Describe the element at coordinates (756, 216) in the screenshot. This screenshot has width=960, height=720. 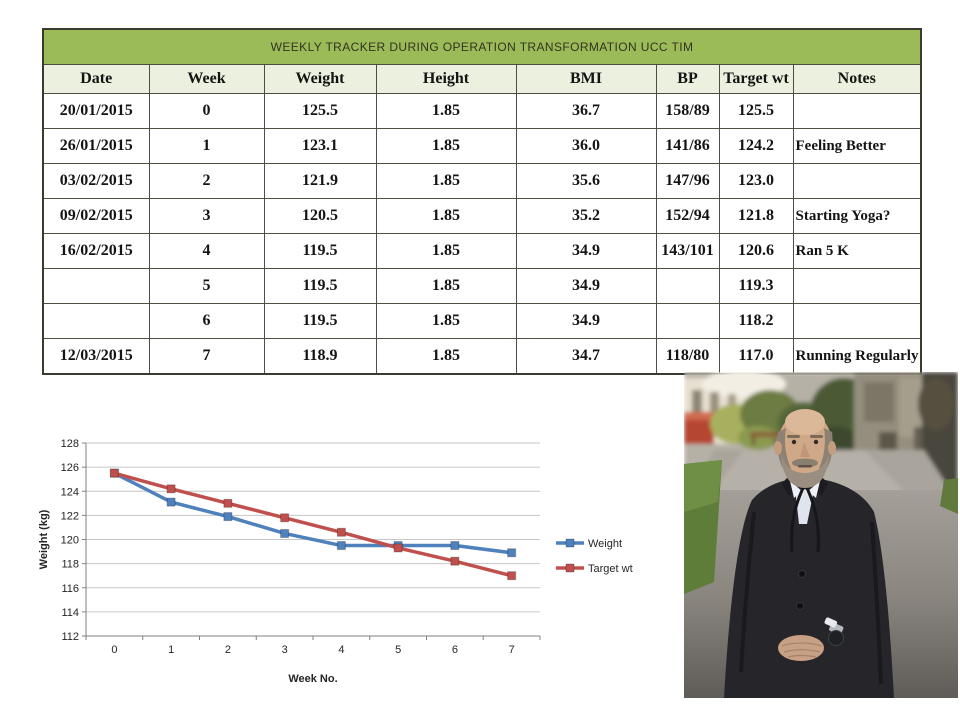
I see `cell-target-wt: 121.8` at that location.